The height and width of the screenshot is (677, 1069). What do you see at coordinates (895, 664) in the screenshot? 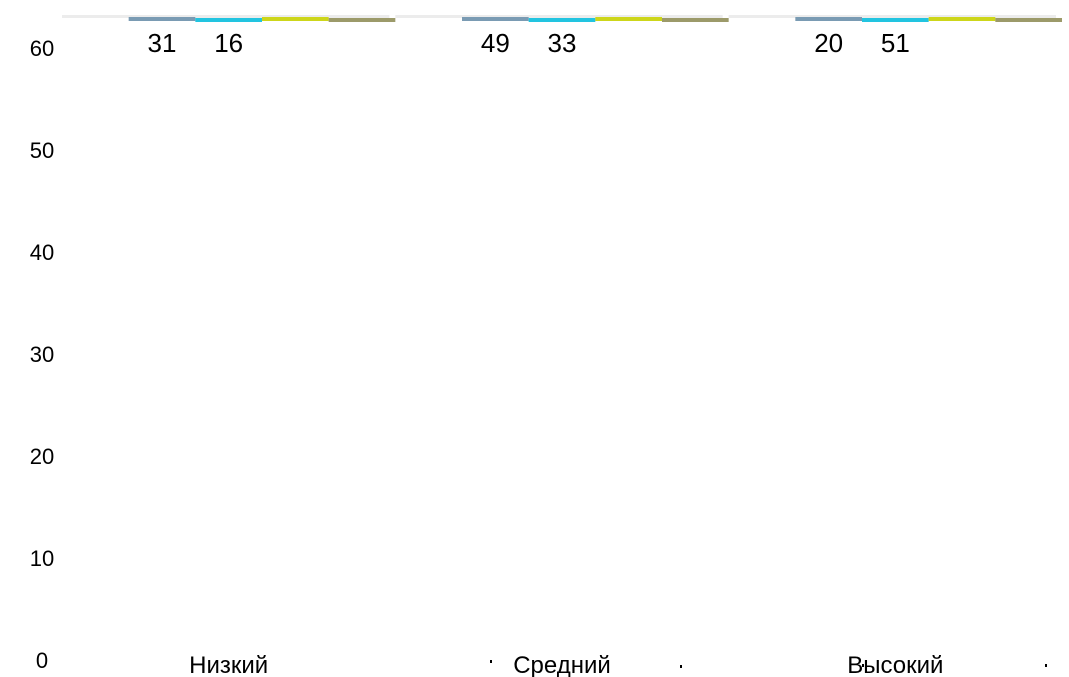
I see `x-category-label: Высокий` at bounding box center [895, 664].